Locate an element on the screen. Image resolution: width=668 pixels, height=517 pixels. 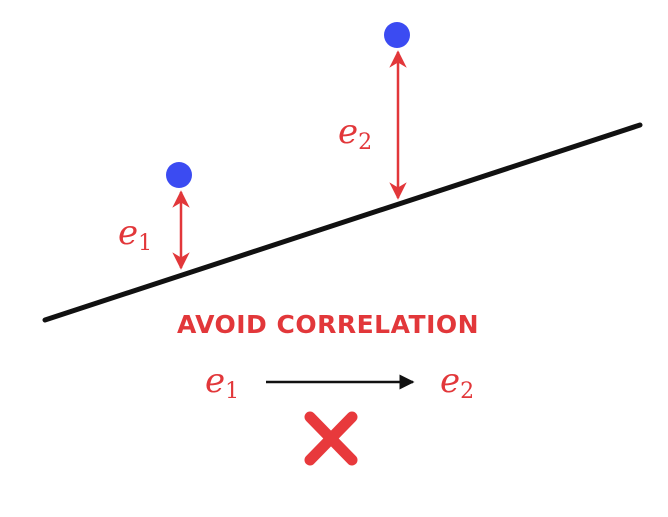
relation-from-sub: 1 is located at coordinates (232, 391).